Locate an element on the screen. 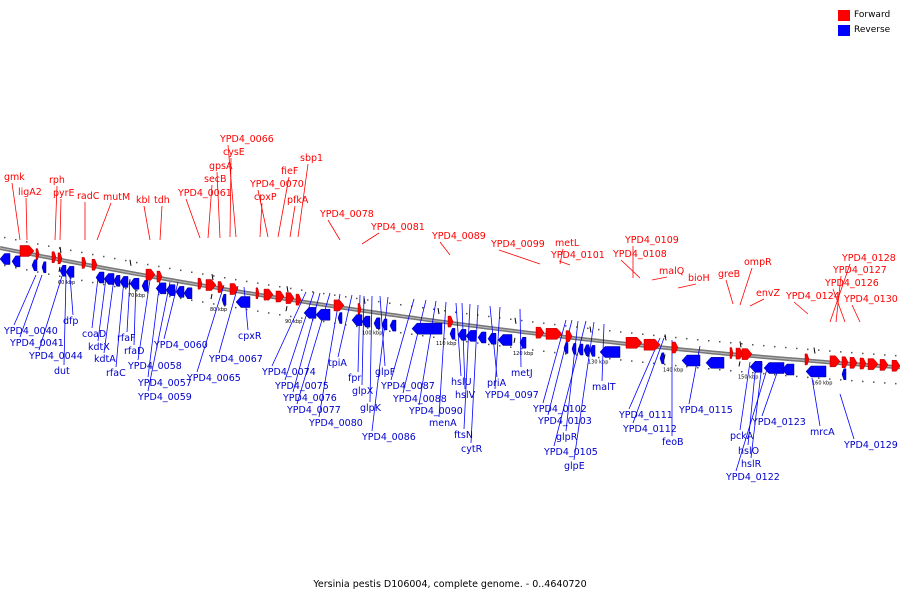 The height and width of the screenshot is (600, 900). forward-gene-label: secB is located at coordinates (215, 179).